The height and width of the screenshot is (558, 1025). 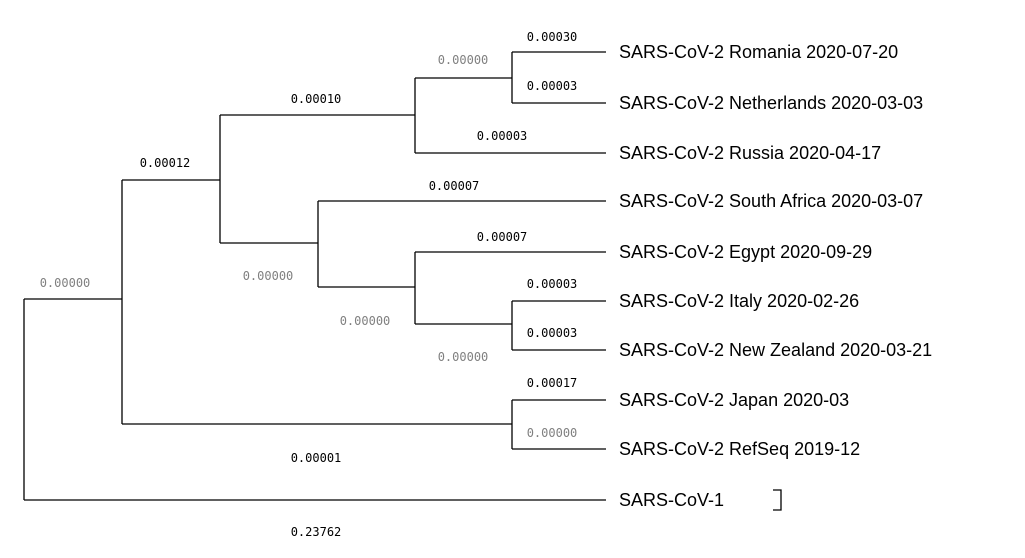 I want to click on leaf-label: SARS-CoV-2 Egypt 2020-09-29, so click(x=745, y=252).